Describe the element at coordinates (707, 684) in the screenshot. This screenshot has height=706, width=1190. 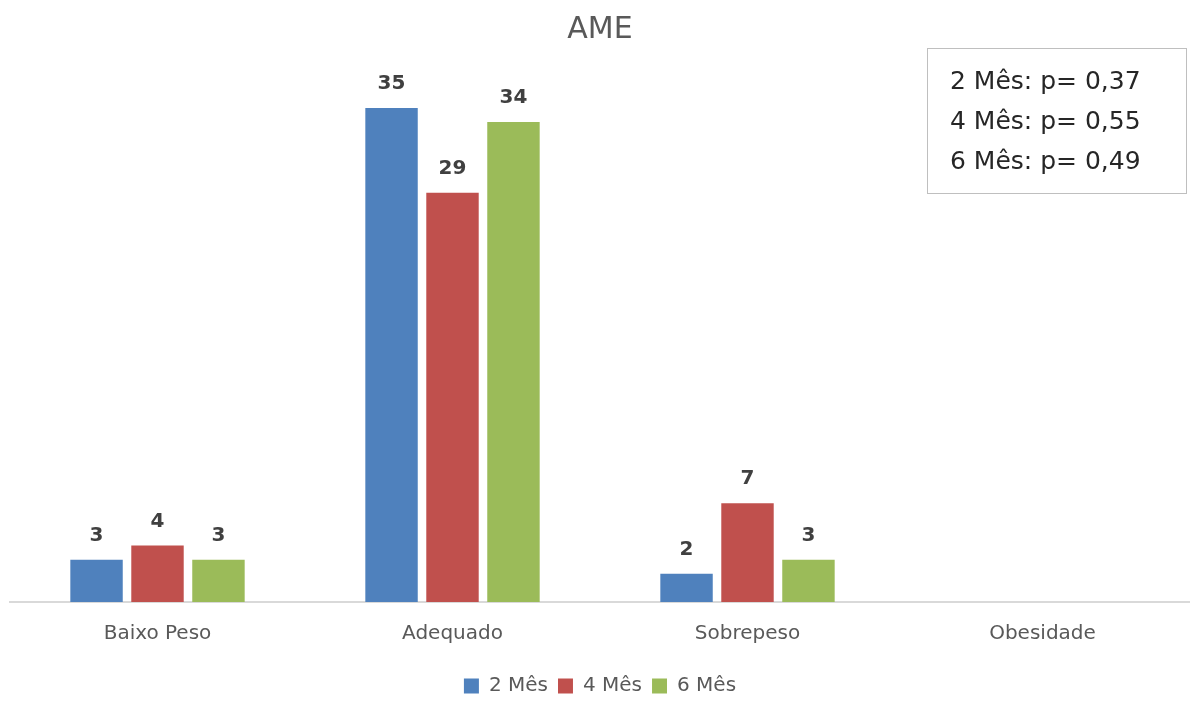
I see `legend-label: 6 Mês` at that location.